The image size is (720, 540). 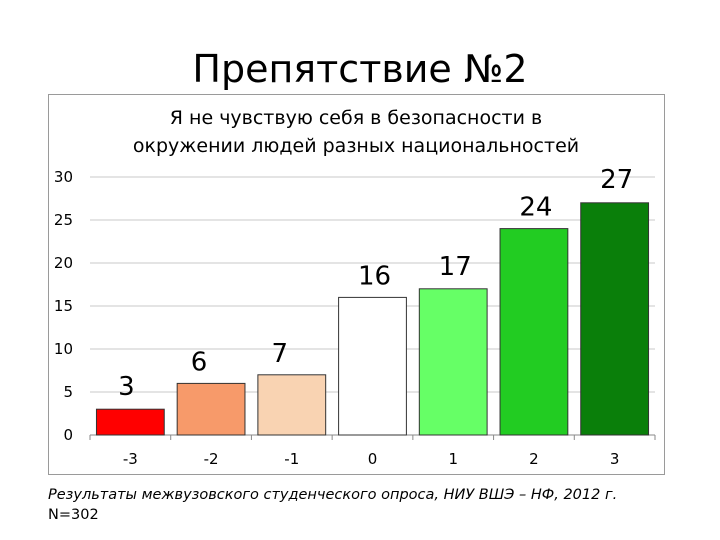 What do you see at coordinates (63, 220) in the screenshot?
I see `y-tick-label: 25` at bounding box center [63, 220].